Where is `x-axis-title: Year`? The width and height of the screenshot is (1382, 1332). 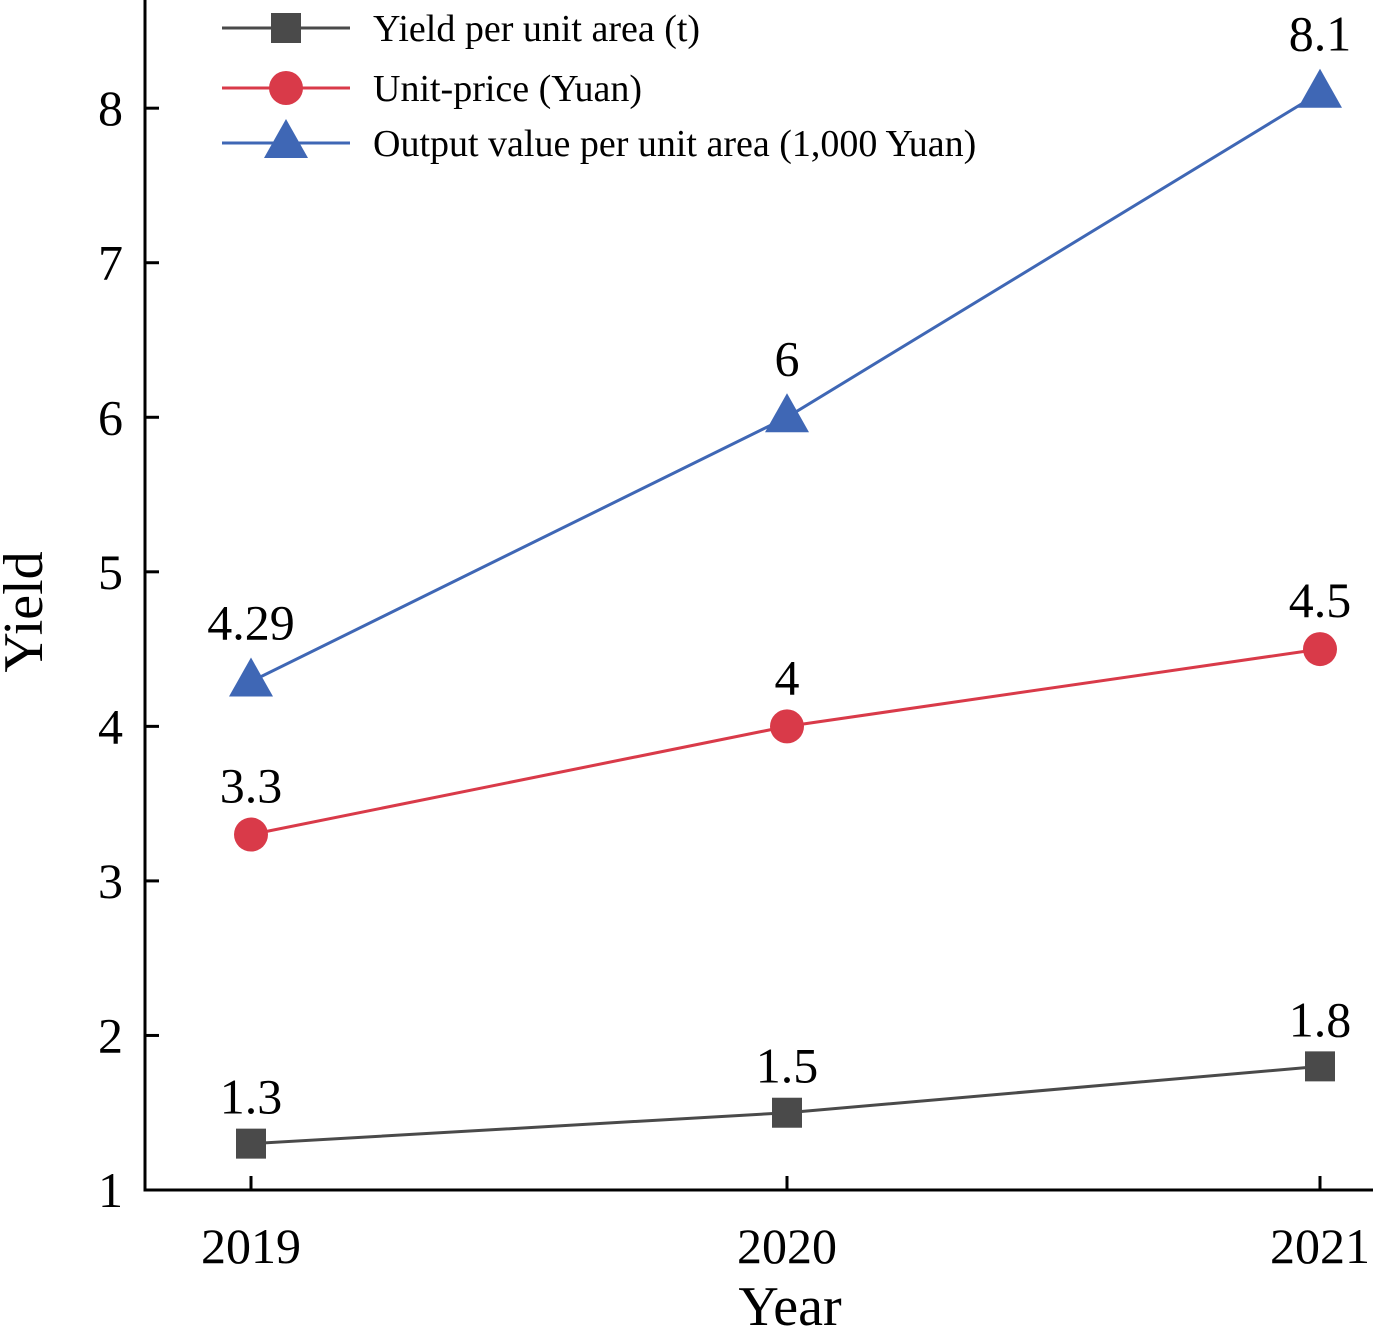 x-axis-title: Year is located at coordinates (790, 1304).